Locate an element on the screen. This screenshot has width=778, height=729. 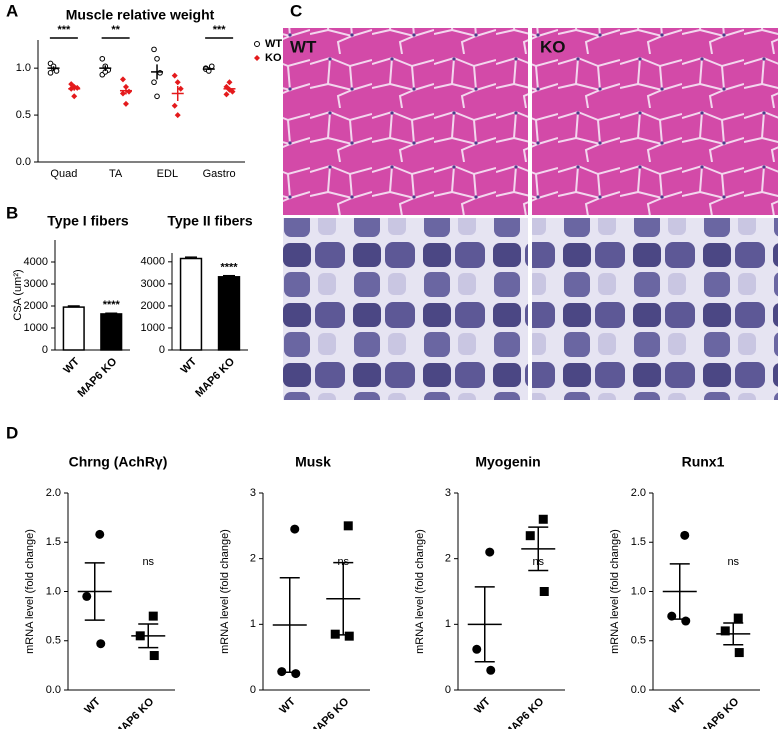
chart-title: Musk is located at coordinates (313, 462).